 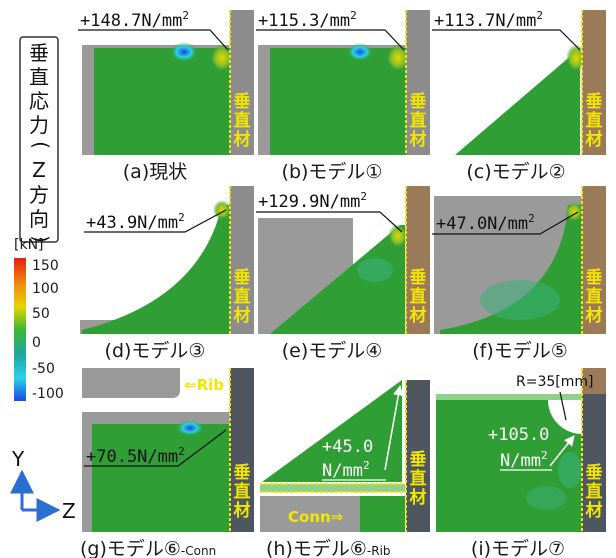 I want to click on stress-value: +70.5N/mm2, so click(x=135, y=456).